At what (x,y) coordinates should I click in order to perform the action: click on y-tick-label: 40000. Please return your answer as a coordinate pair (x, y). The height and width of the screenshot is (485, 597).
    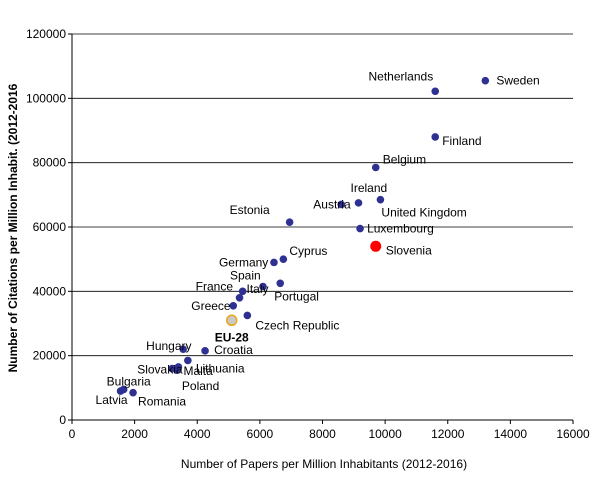
    Looking at the image, I should click on (50, 291).